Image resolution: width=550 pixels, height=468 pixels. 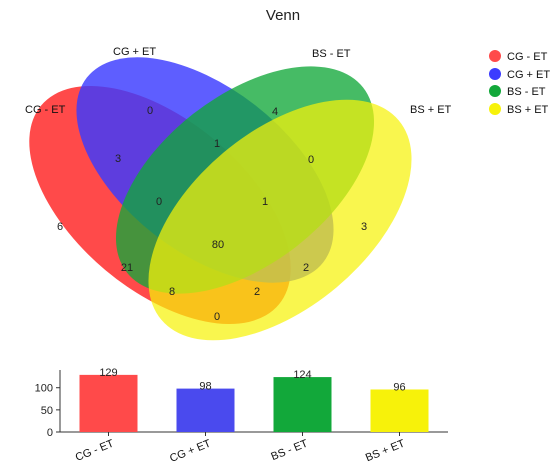 I want to click on venn-count-cgm-cgp-bsm: 0, so click(x=159, y=202).